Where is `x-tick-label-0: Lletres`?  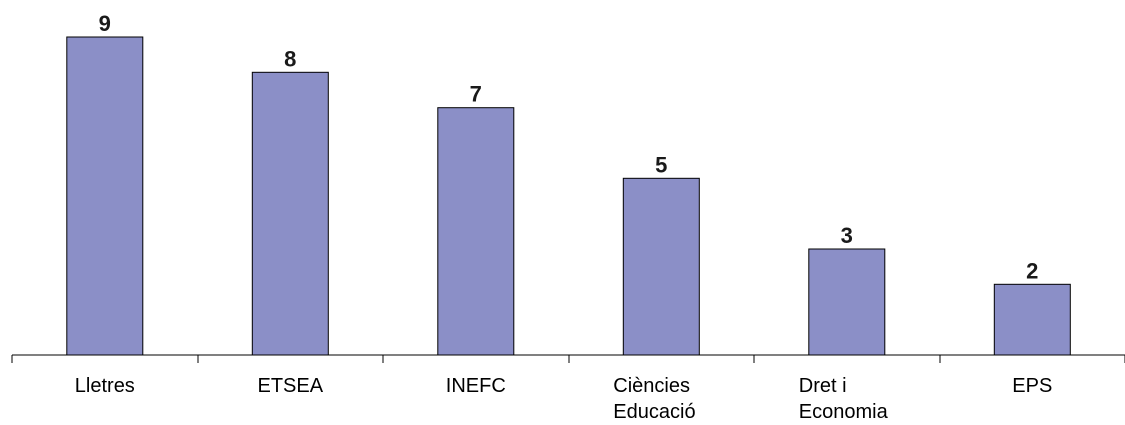
x-tick-label-0: Lletres is located at coordinates (105, 386).